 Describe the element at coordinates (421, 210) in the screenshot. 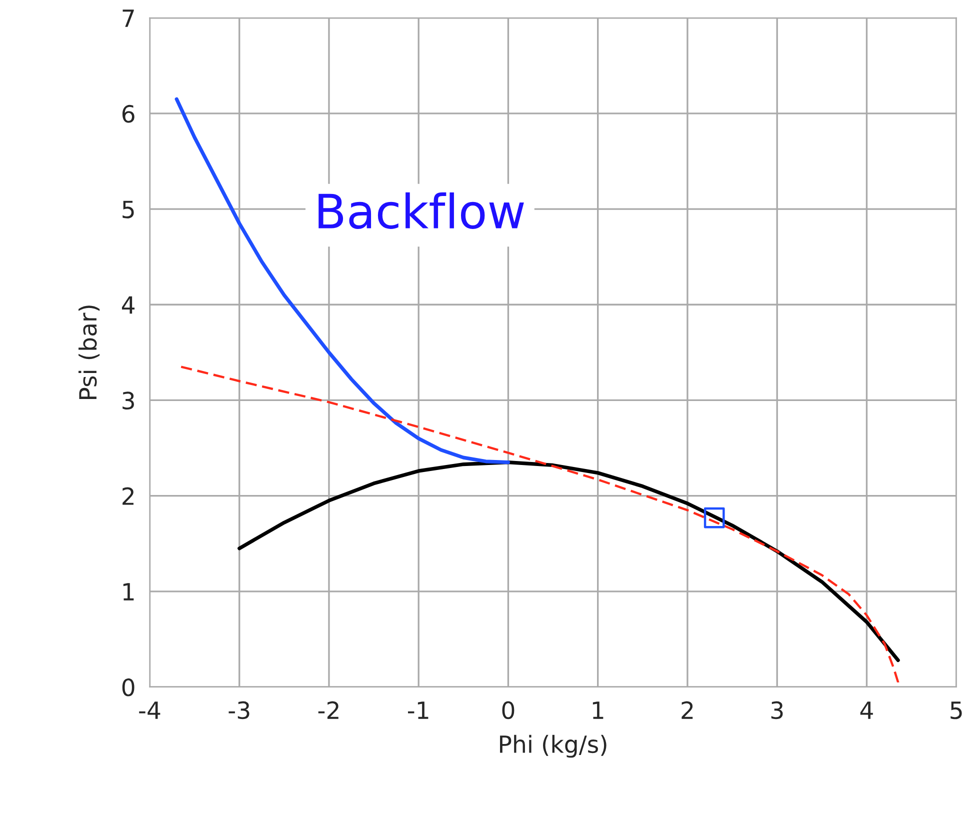

I see `annotation: Backflow` at that location.